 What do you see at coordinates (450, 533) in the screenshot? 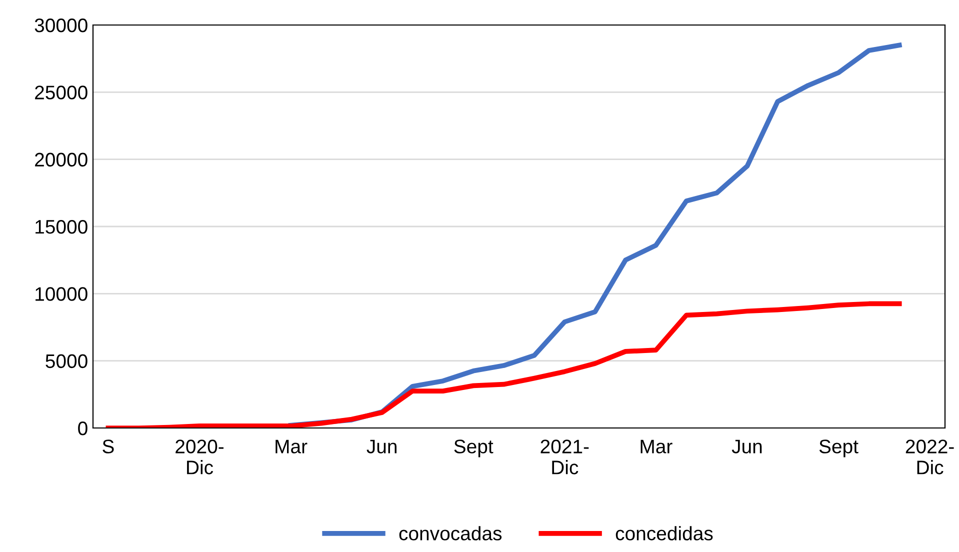
I see `legend-label: convocadas` at bounding box center [450, 533].